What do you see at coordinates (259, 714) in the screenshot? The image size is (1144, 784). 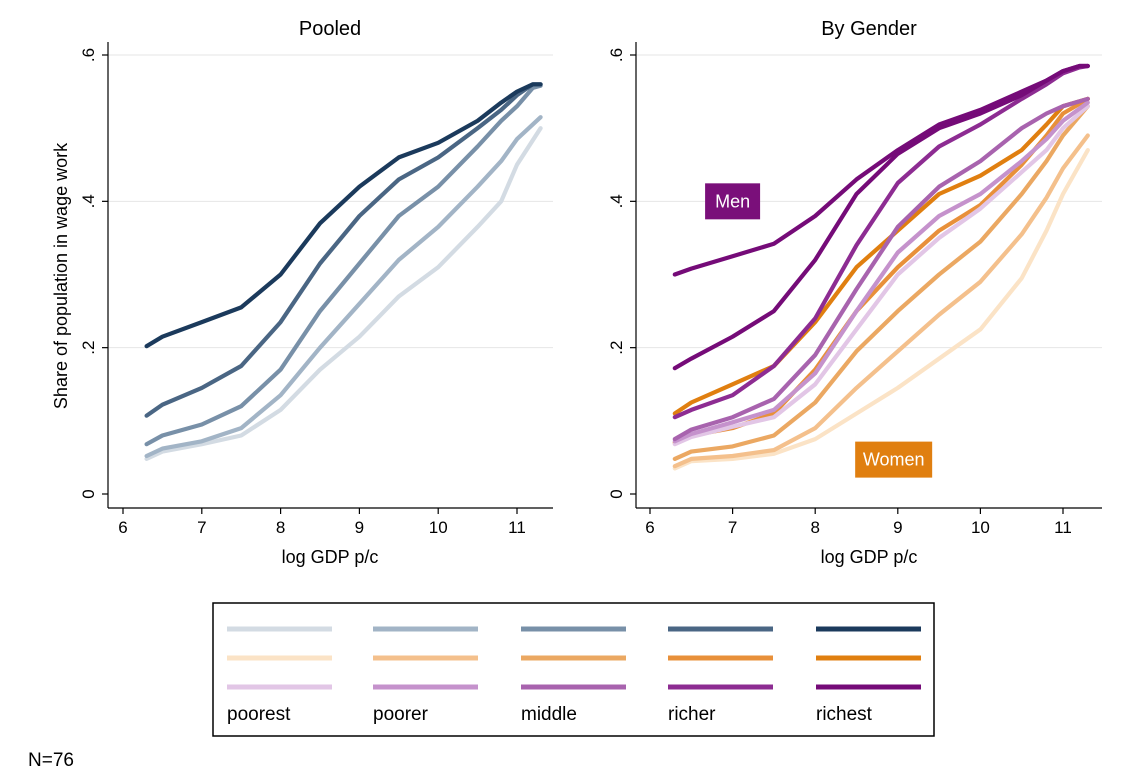 I see `legend-label-poorest: poorest` at bounding box center [259, 714].